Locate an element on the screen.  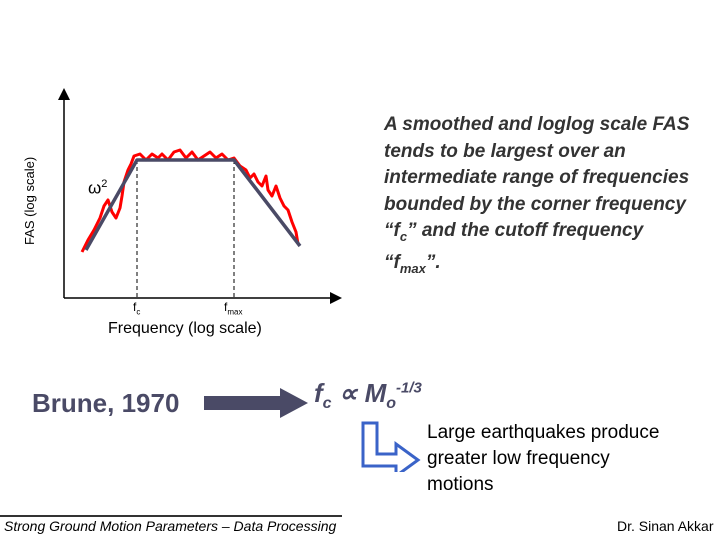
x-axis-label: Frequency (log scale) is located at coordinates (185, 328).